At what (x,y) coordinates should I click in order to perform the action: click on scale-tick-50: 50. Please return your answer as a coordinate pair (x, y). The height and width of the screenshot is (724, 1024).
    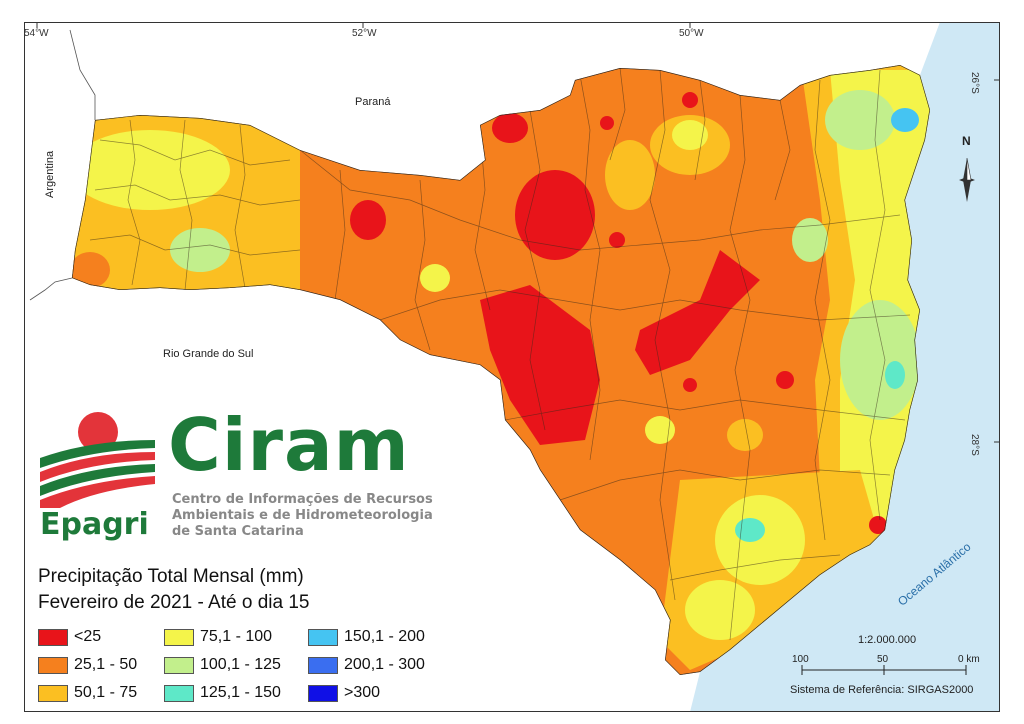
    Looking at the image, I should click on (883, 659).